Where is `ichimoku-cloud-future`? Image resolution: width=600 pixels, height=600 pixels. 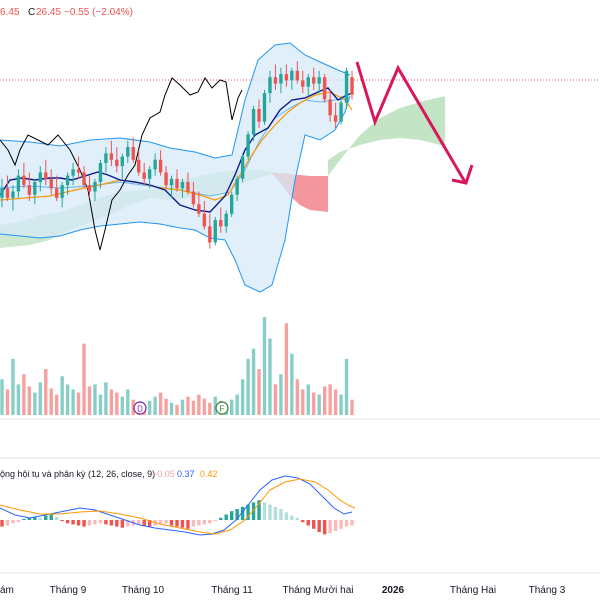
ichimoku-cloud-future is located at coordinates (386, 136).